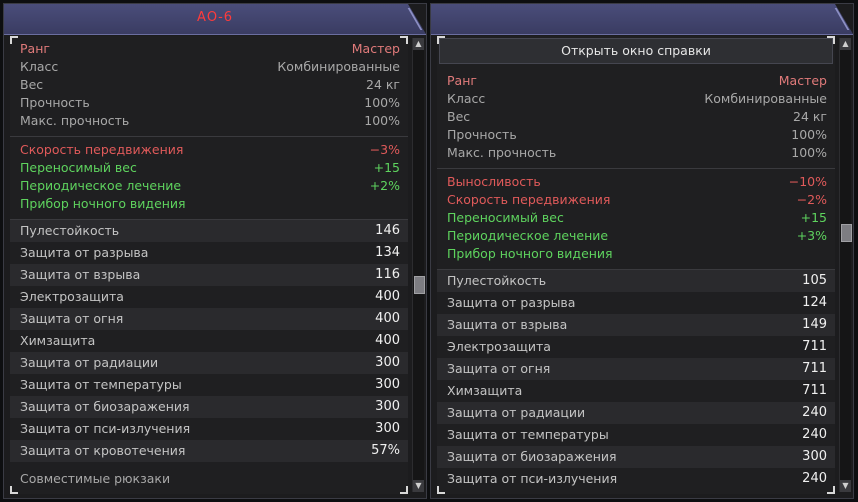  Describe the element at coordinates (507, 324) in the screenshot. I see `stat-label: Защита от взрыва` at that location.